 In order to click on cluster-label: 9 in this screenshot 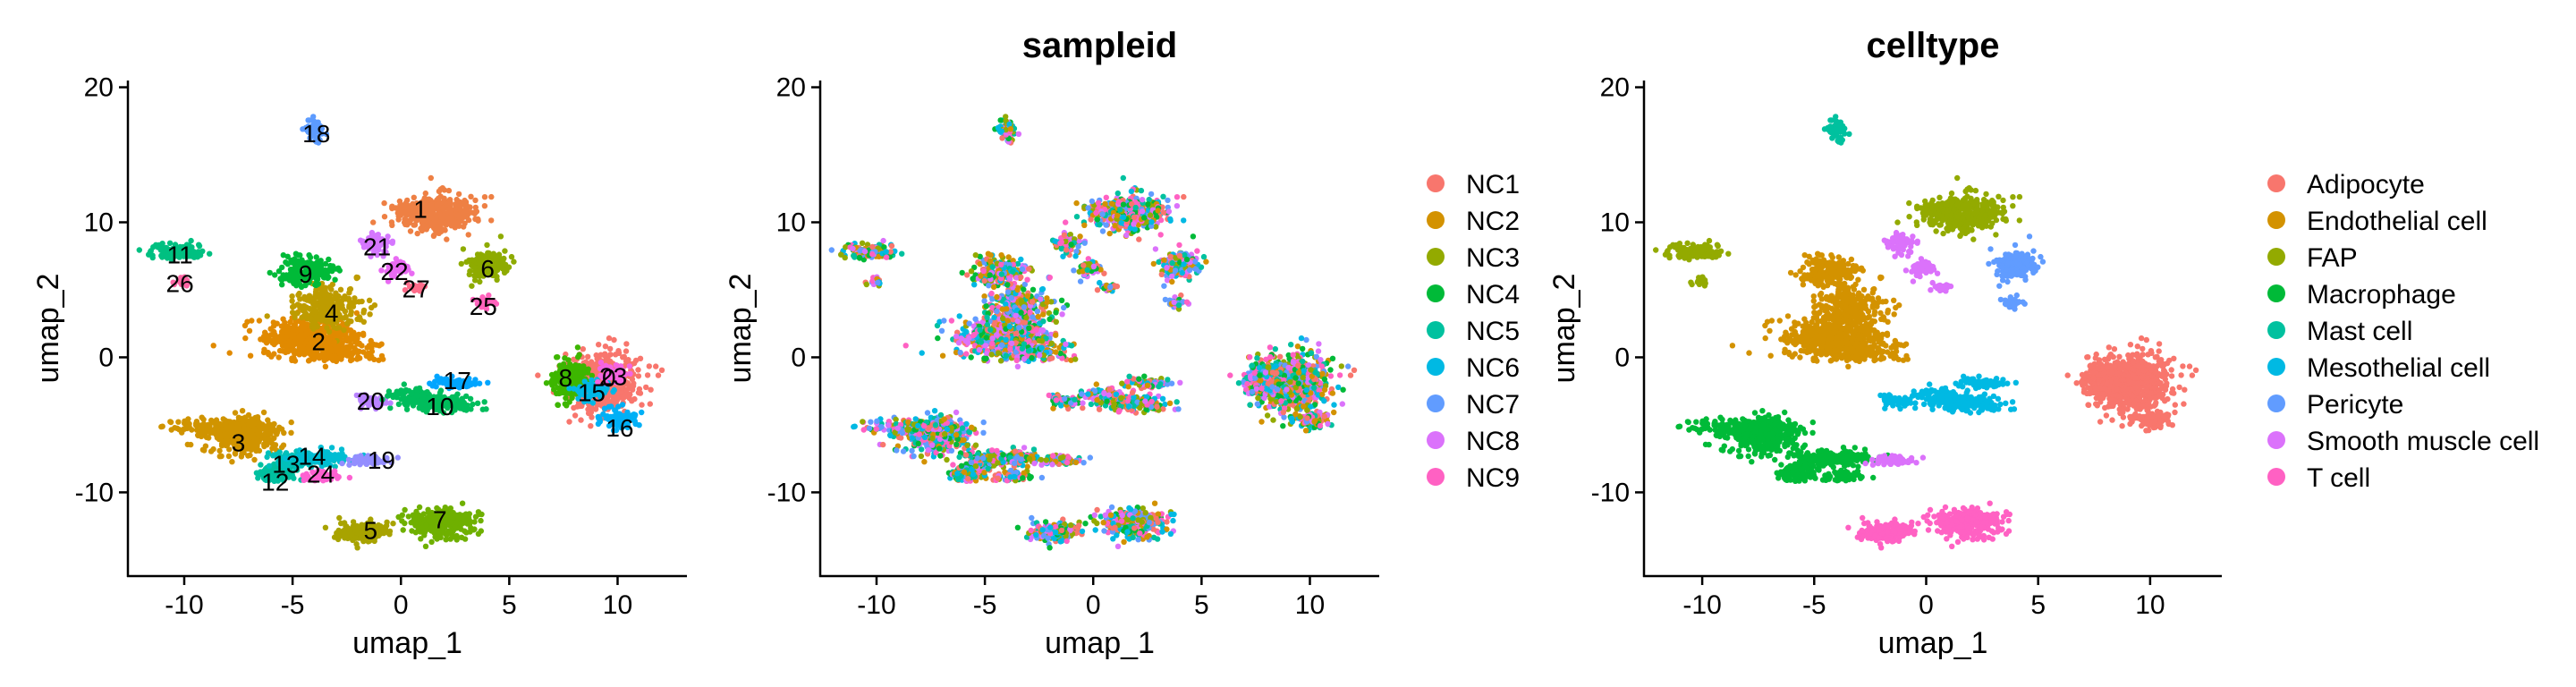, I will do `click(306, 274)`.